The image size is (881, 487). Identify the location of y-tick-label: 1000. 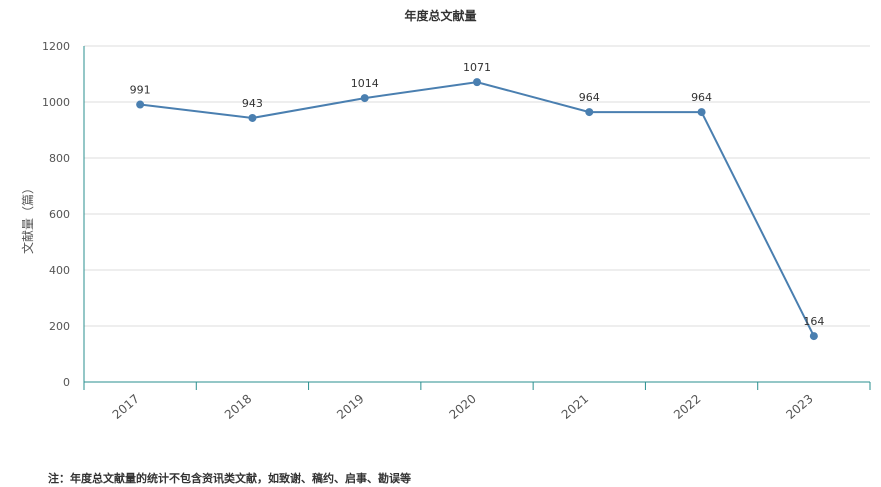
(56, 102).